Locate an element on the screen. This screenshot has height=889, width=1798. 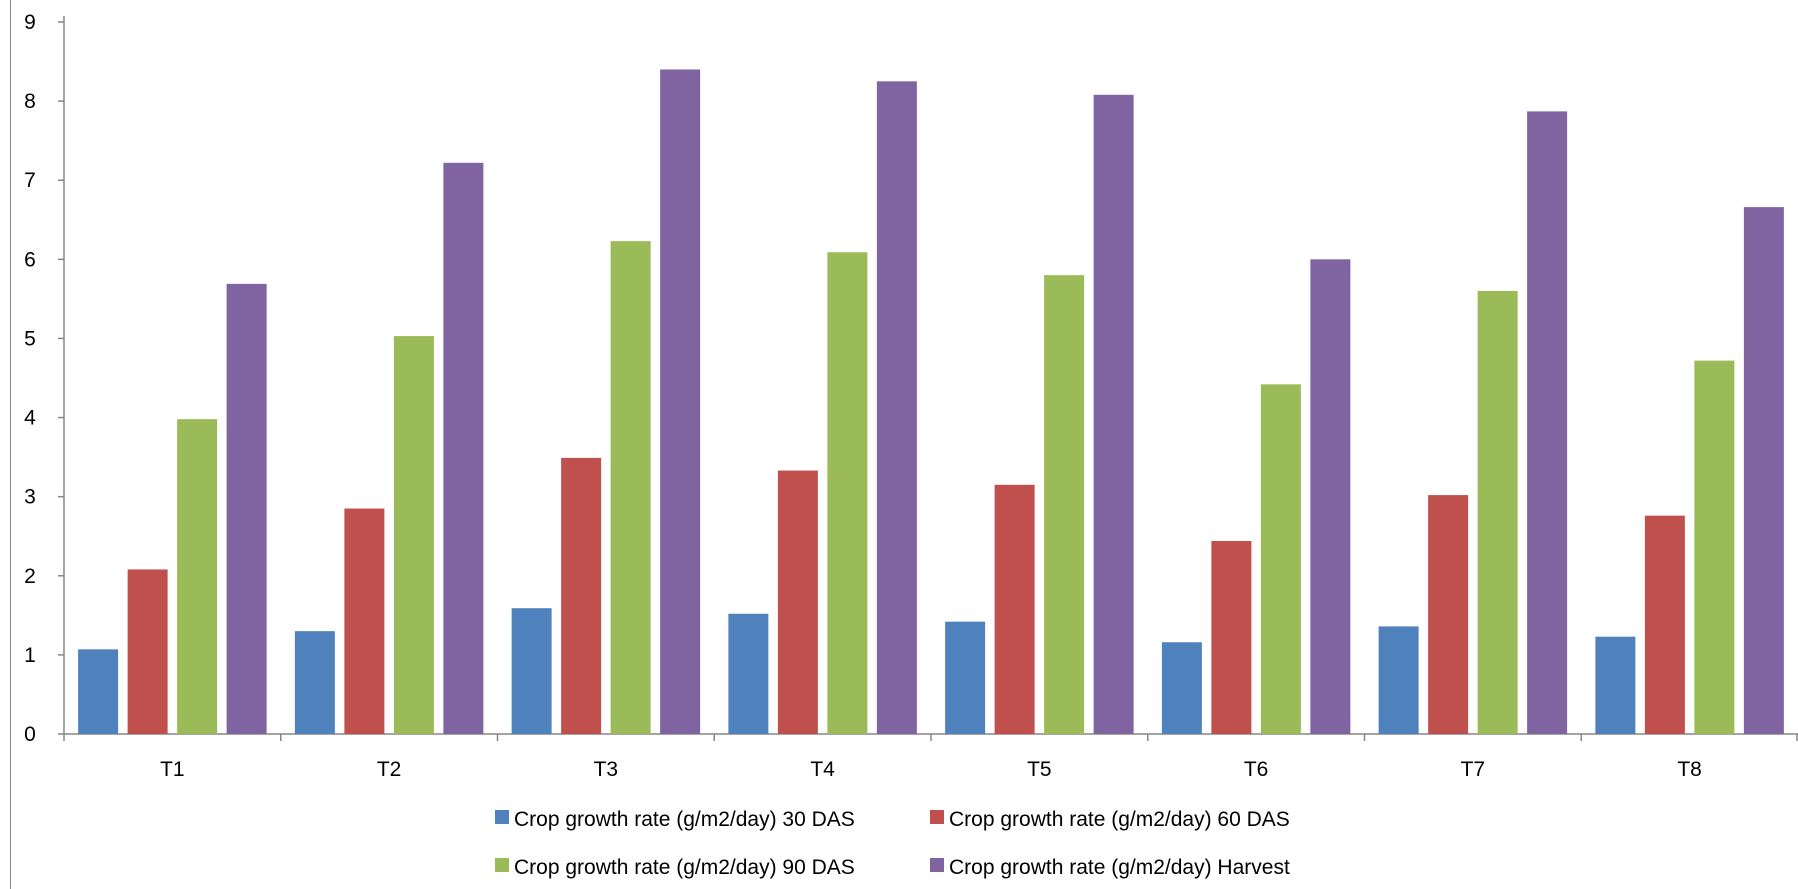
x-category-label: T6 is located at coordinates (1256, 769).